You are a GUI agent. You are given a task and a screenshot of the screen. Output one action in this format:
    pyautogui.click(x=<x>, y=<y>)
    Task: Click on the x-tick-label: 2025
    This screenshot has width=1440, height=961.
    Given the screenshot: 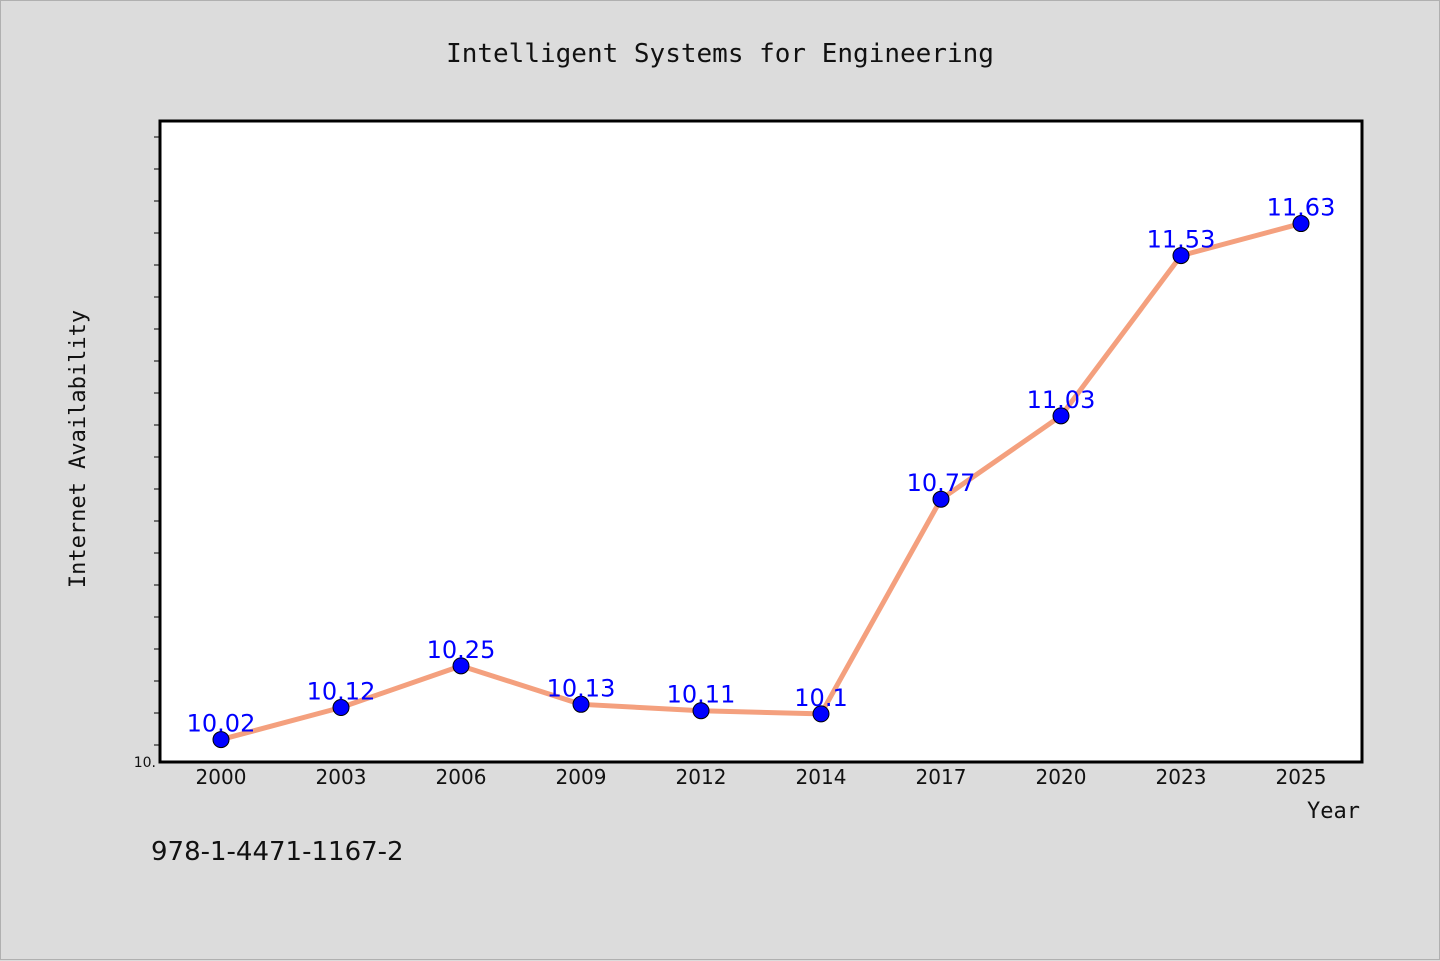 What is the action you would take?
    pyautogui.click(x=1301, y=777)
    